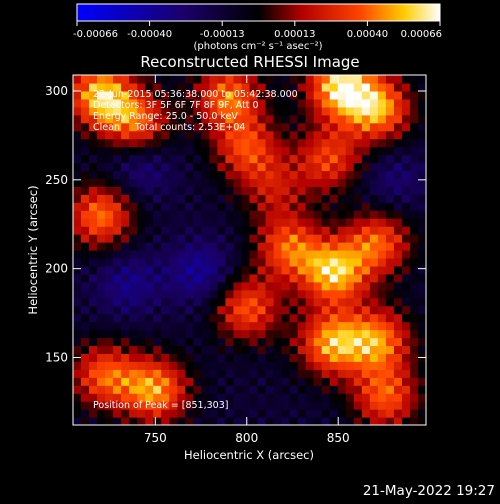 Image resolution: width=500 pixels, height=504 pixels. Describe the element at coordinates (56, 91) in the screenshot. I see `y-tick-label: 300` at that location.